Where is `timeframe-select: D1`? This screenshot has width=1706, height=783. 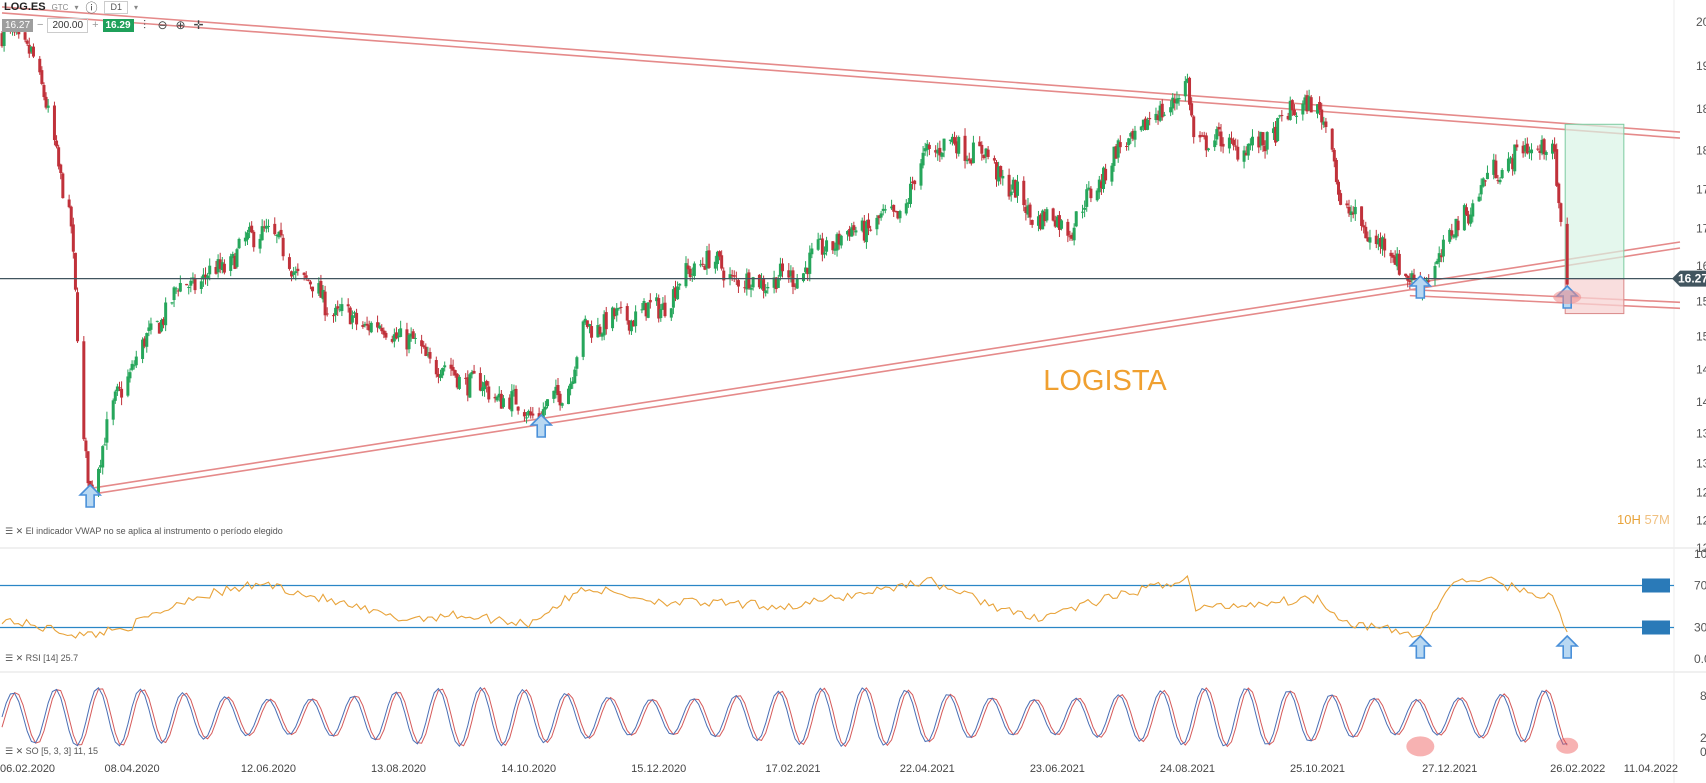 timeframe-select: D1 is located at coordinates (116, 7).